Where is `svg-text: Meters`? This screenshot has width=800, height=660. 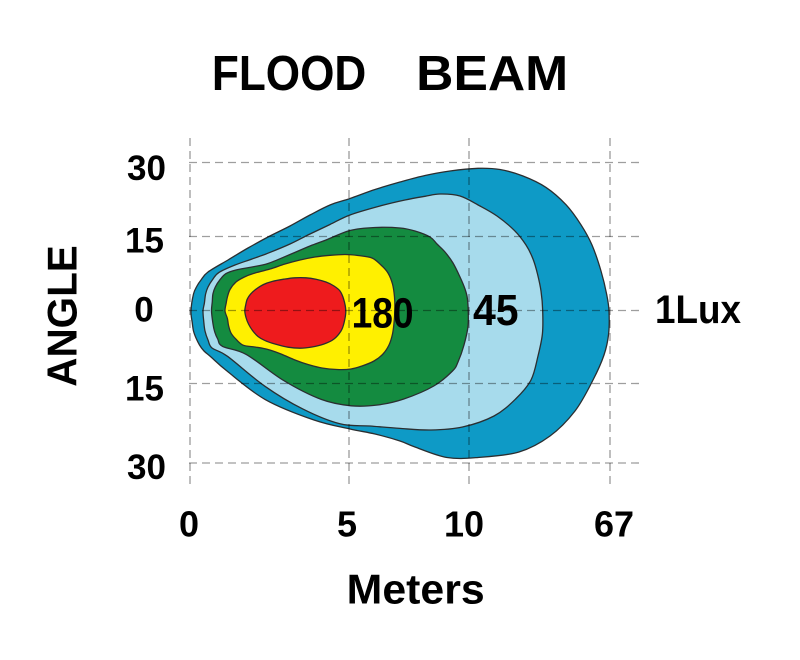 svg-text: Meters is located at coordinates (416, 589).